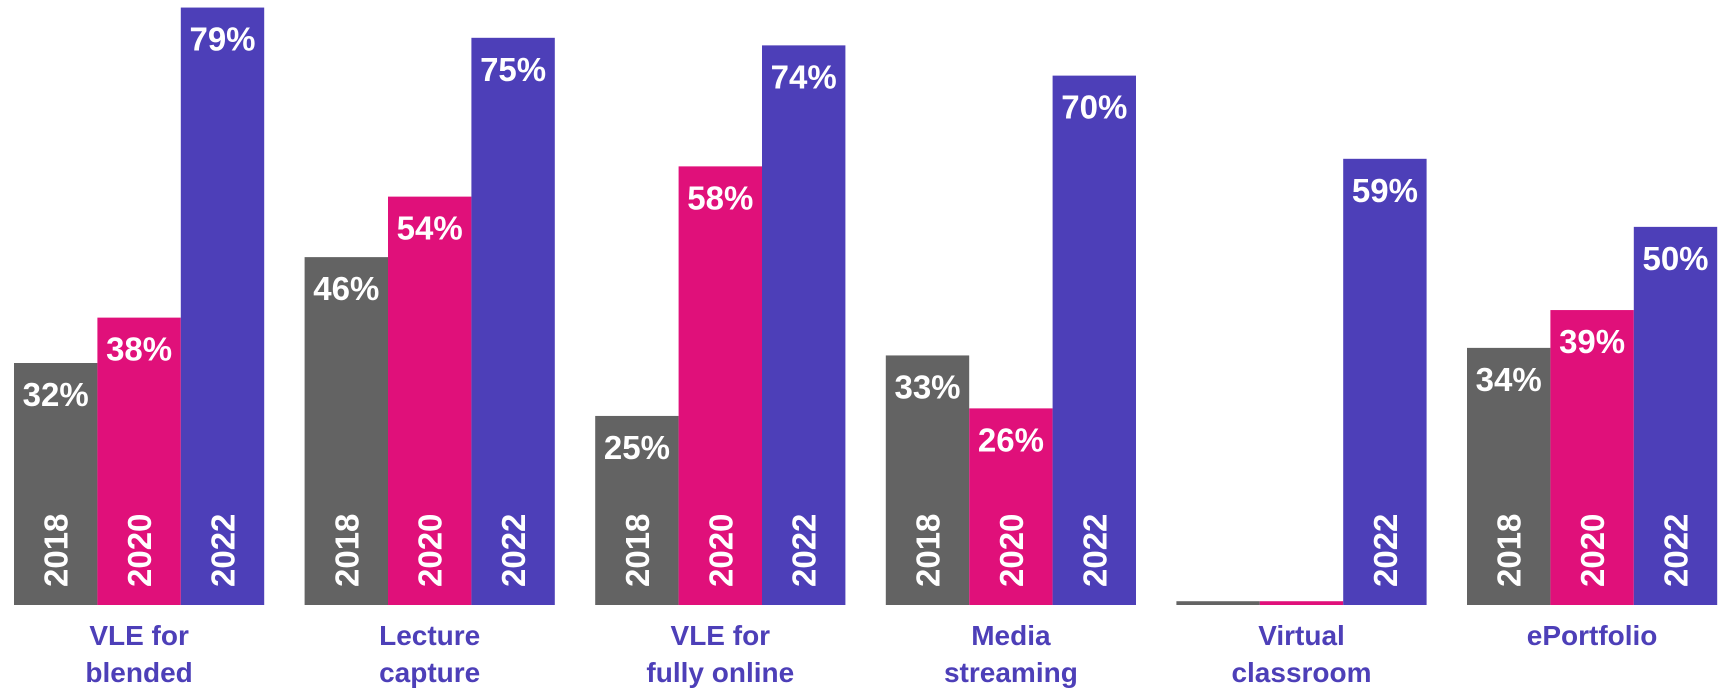 The height and width of the screenshot is (691, 1721). Describe the element at coordinates (1301, 635) in the screenshot. I see `category-label: Virtual` at that location.